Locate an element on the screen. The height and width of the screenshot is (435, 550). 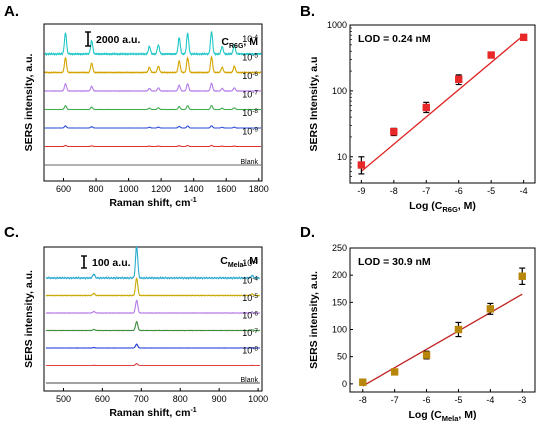
x-tick-label: 1200 is located at coordinates (161, 189).